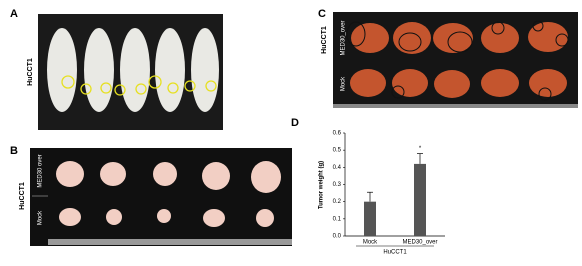 This screenshot has height=266, width=582. What do you see at coordinates (337, 134) in the screenshot?
I see `y-tick-label: 0.6` at bounding box center [337, 134].